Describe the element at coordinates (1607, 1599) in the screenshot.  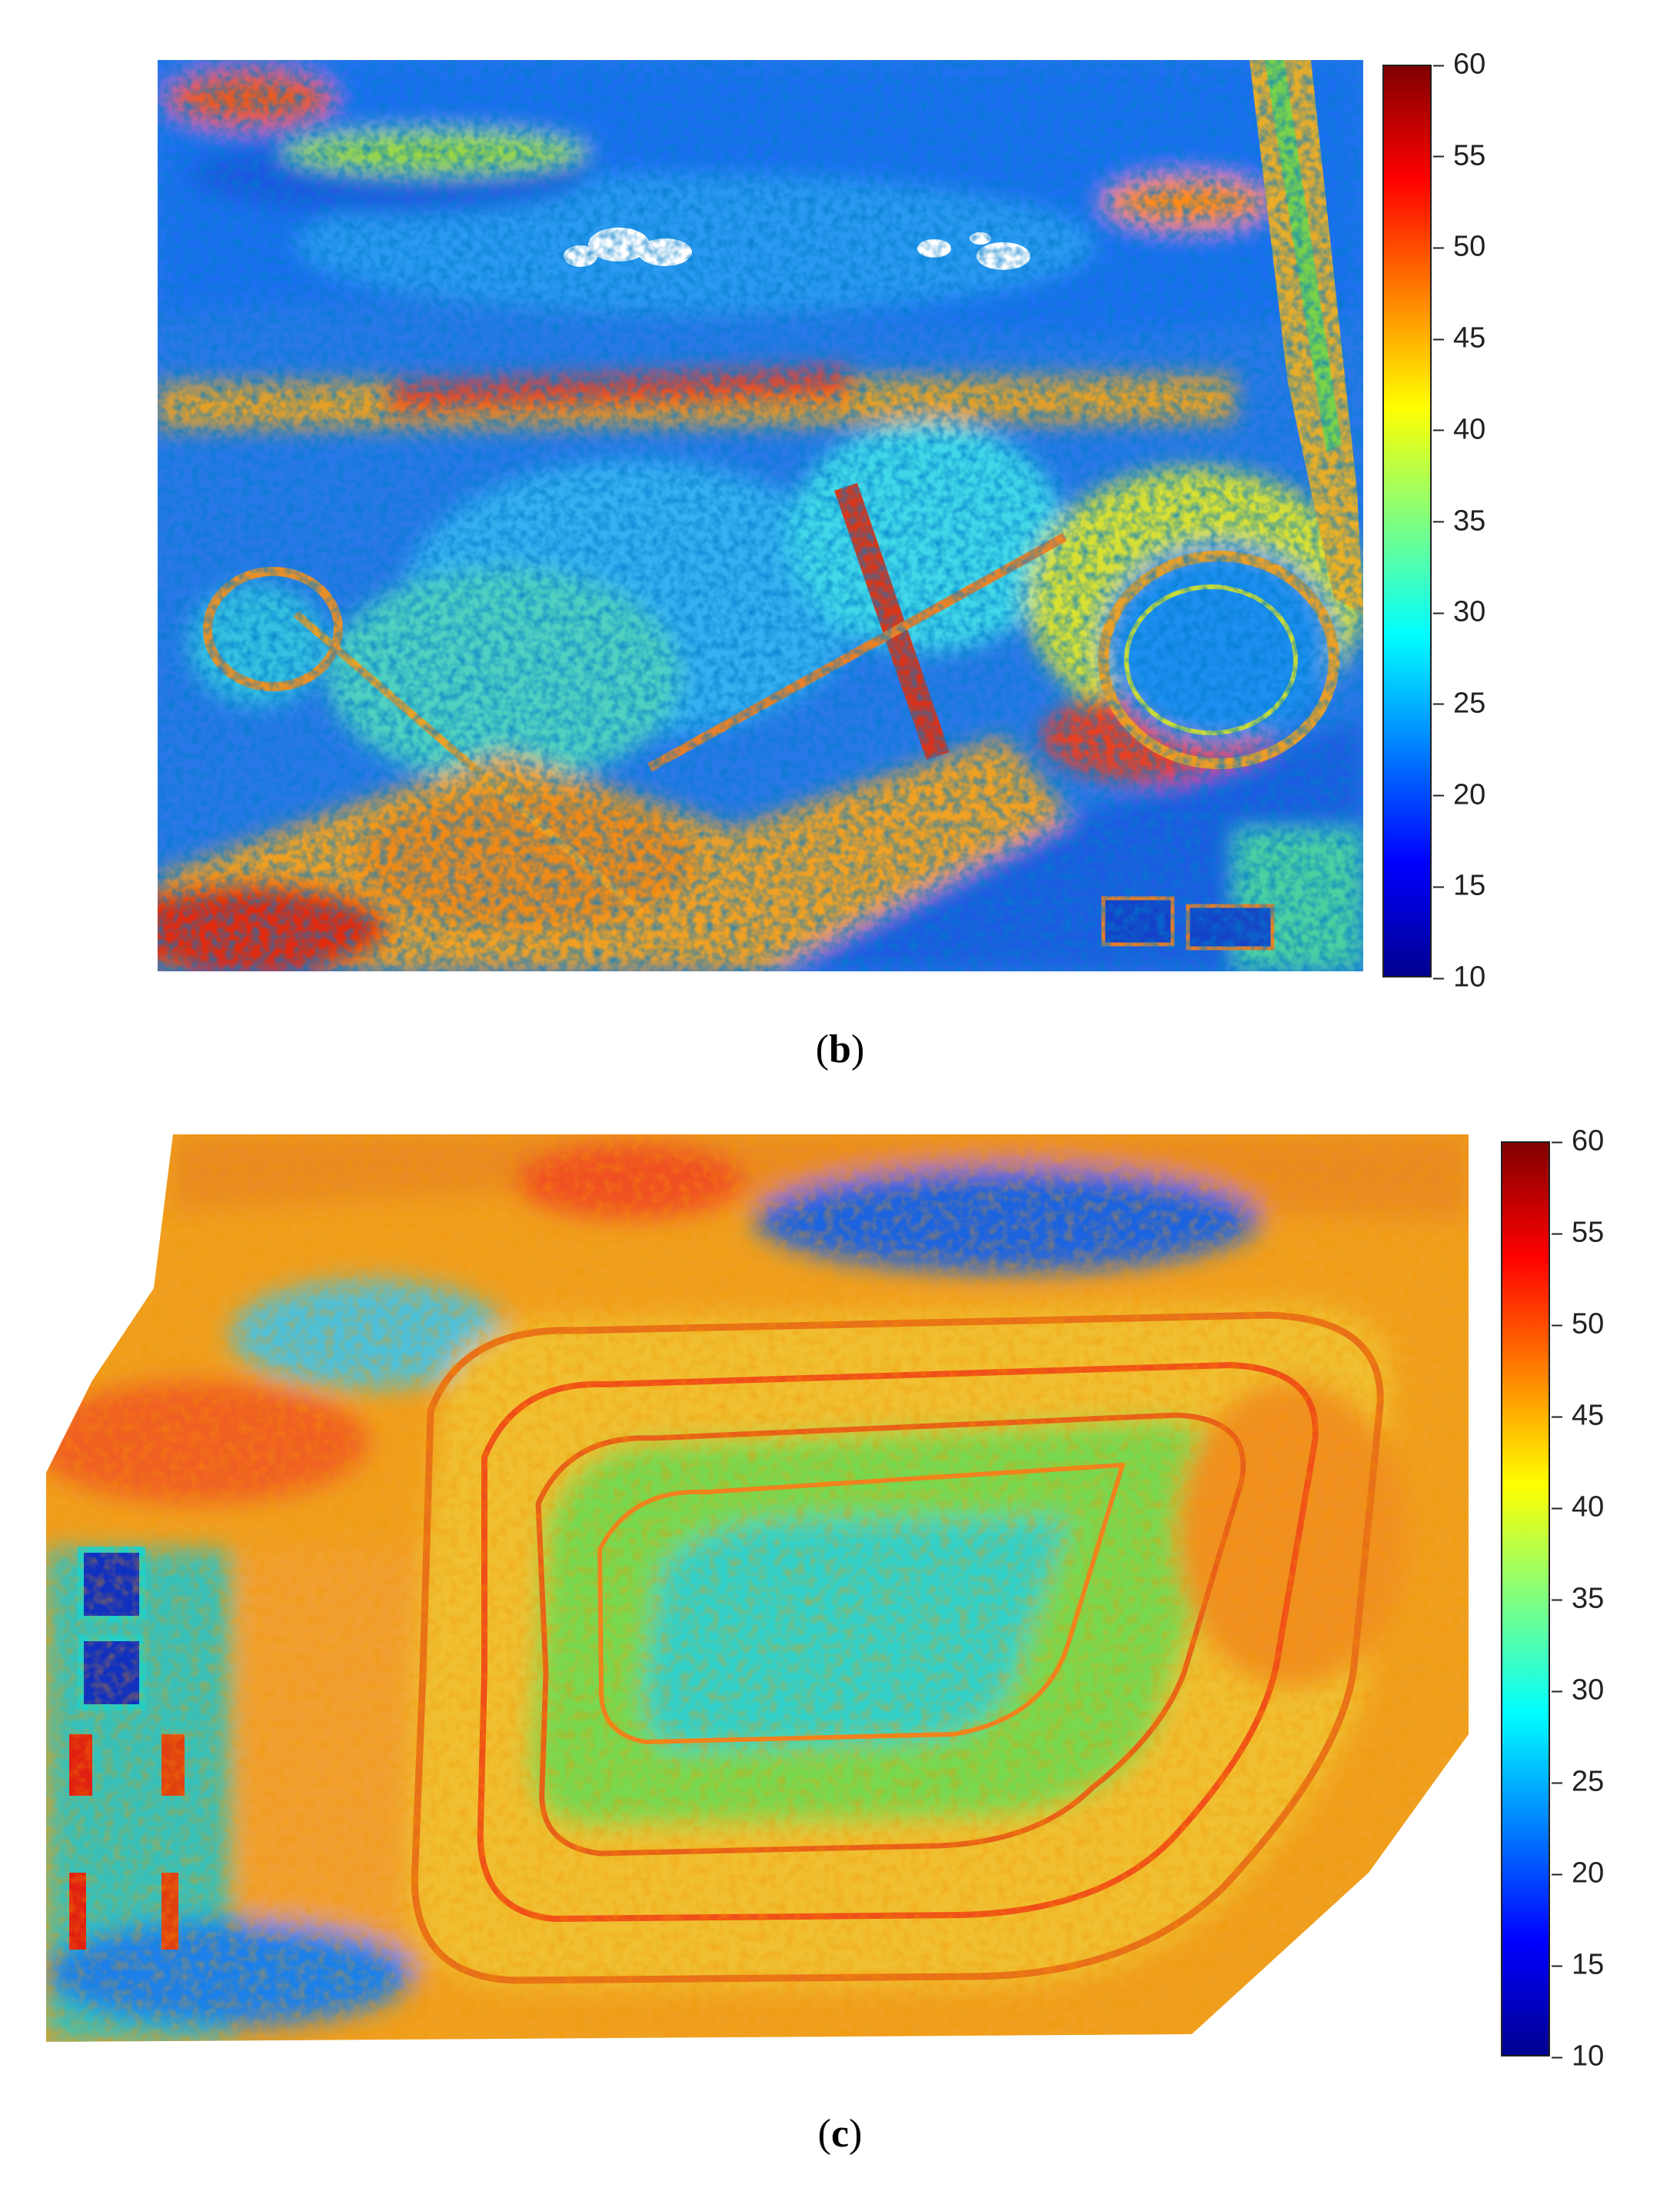
I see `colorbar-ticks-c: 60 55 50 45 40 35 30 25 20 15 10` at that location.